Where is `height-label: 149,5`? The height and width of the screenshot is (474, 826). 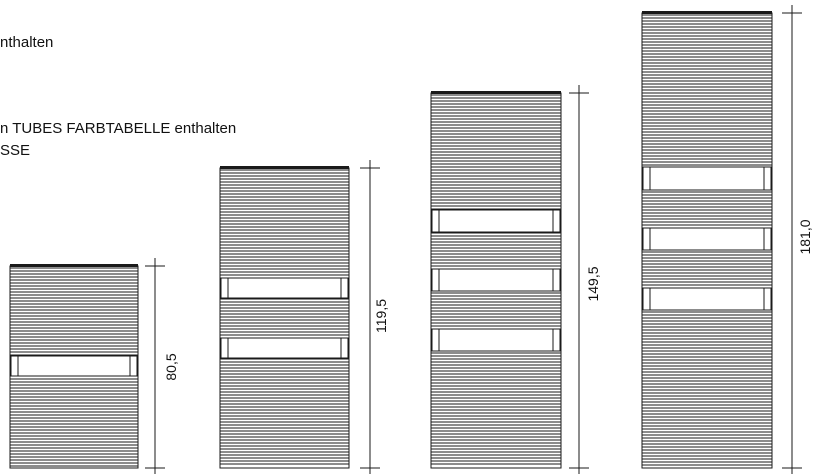 height-label: 149,5 is located at coordinates (593, 283).